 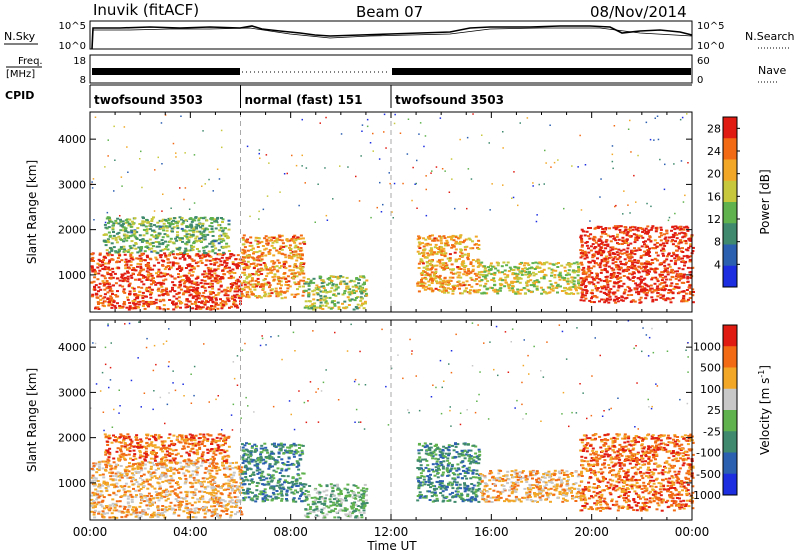 I want to click on colorbar-swatch, so click(x=730, y=277).